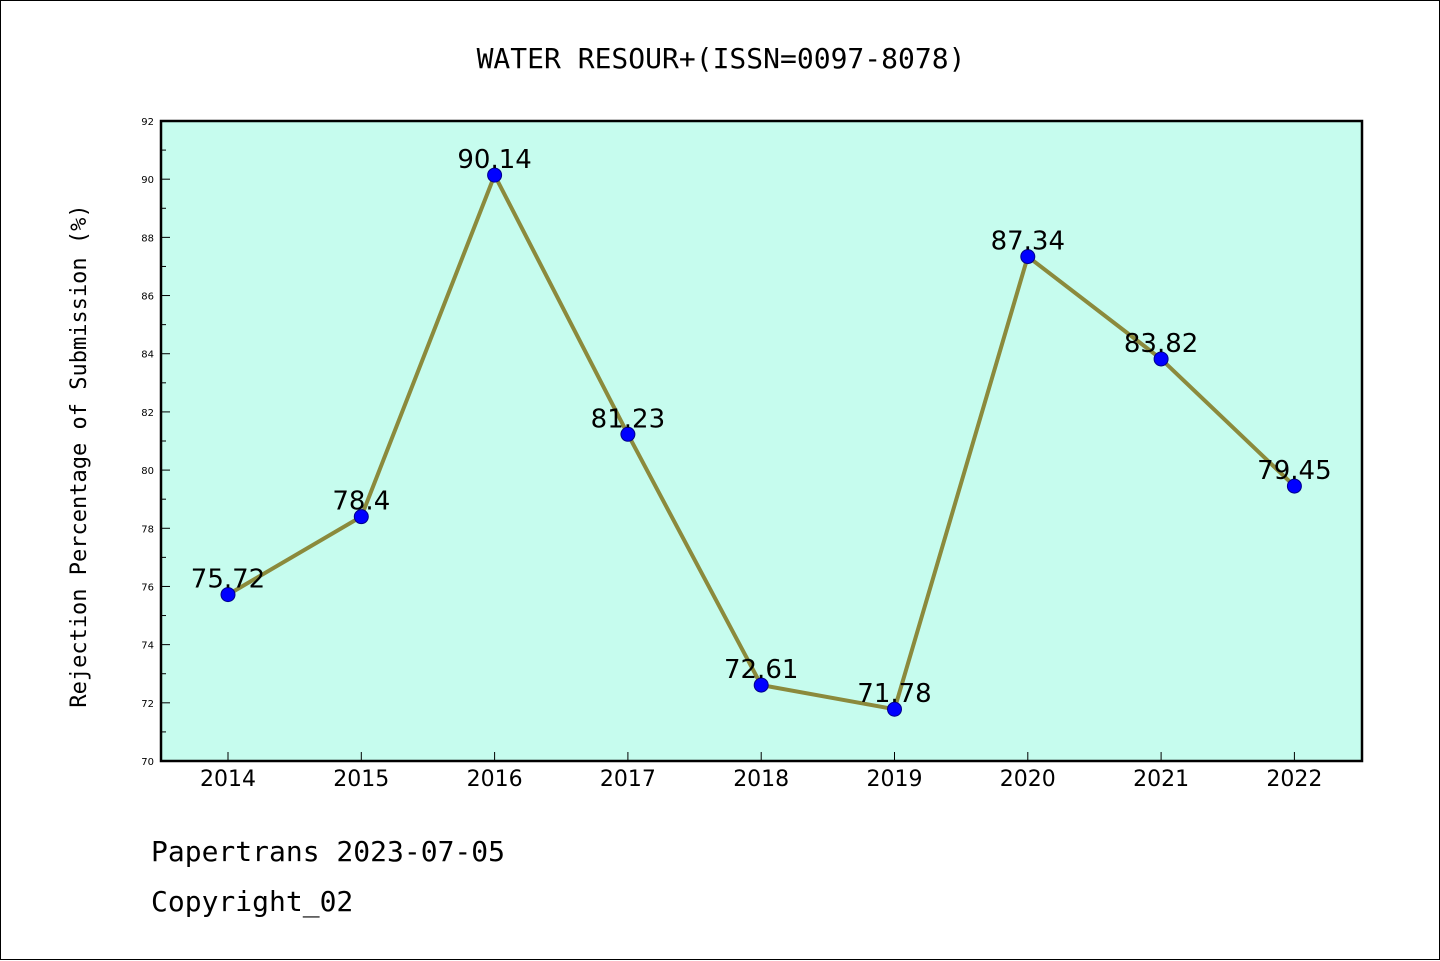 The image size is (1440, 961). I want to click on x-tick-label: 2019, so click(895, 779).